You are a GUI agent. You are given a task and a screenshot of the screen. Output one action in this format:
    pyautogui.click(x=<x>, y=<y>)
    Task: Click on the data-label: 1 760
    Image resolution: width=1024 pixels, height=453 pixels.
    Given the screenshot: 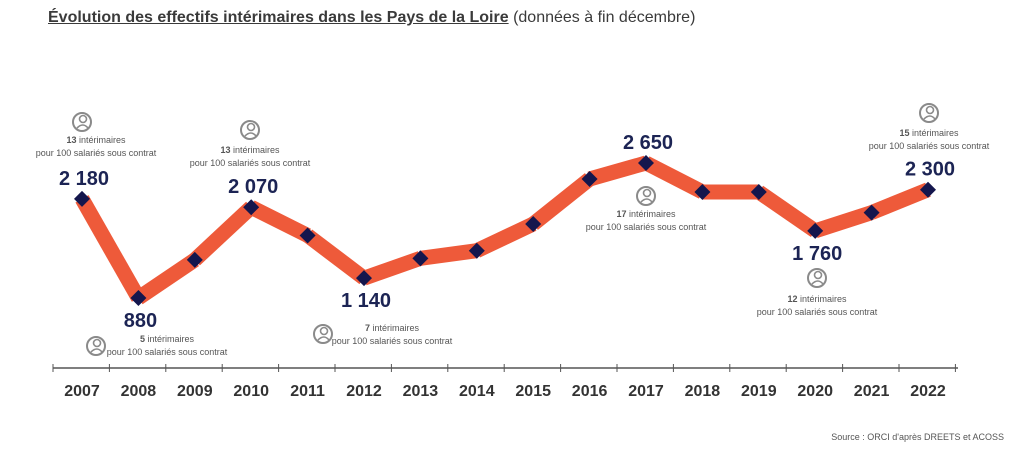 What is the action you would take?
    pyautogui.click(x=817, y=254)
    